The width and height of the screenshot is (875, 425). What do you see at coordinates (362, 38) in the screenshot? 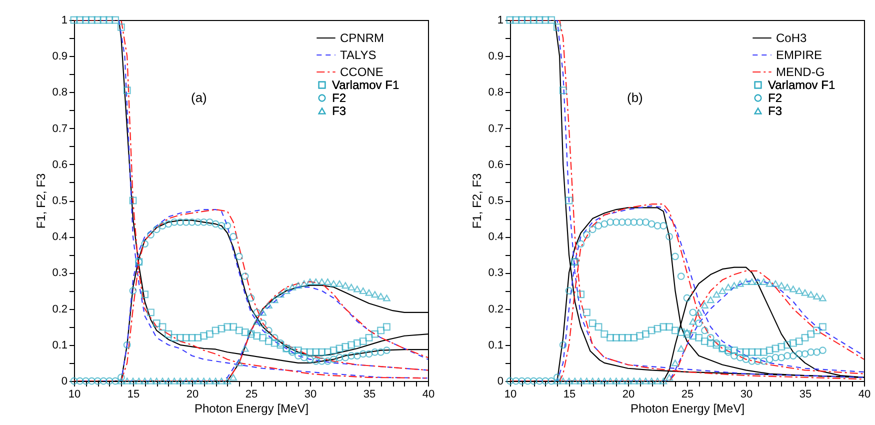
I see `legend-label: CPNRM` at bounding box center [362, 38].